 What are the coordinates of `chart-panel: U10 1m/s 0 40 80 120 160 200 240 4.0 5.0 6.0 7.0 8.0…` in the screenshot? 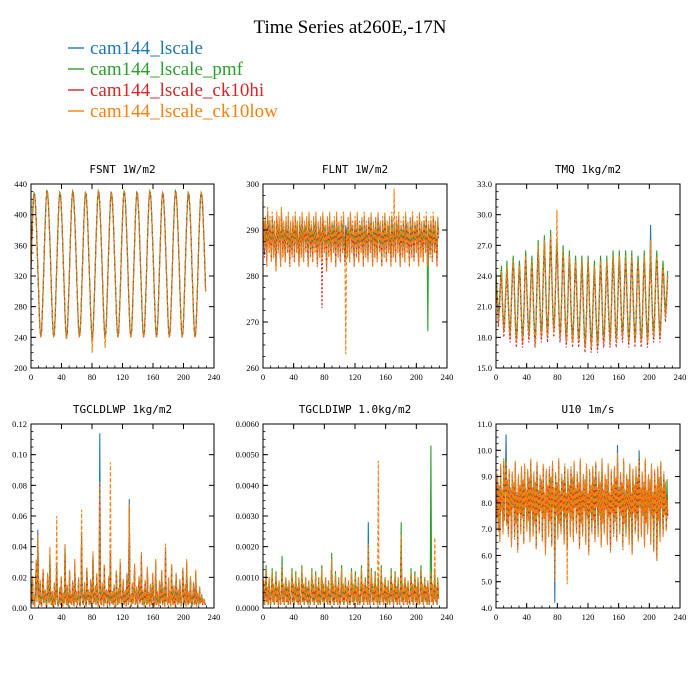 It's located at (581, 512).